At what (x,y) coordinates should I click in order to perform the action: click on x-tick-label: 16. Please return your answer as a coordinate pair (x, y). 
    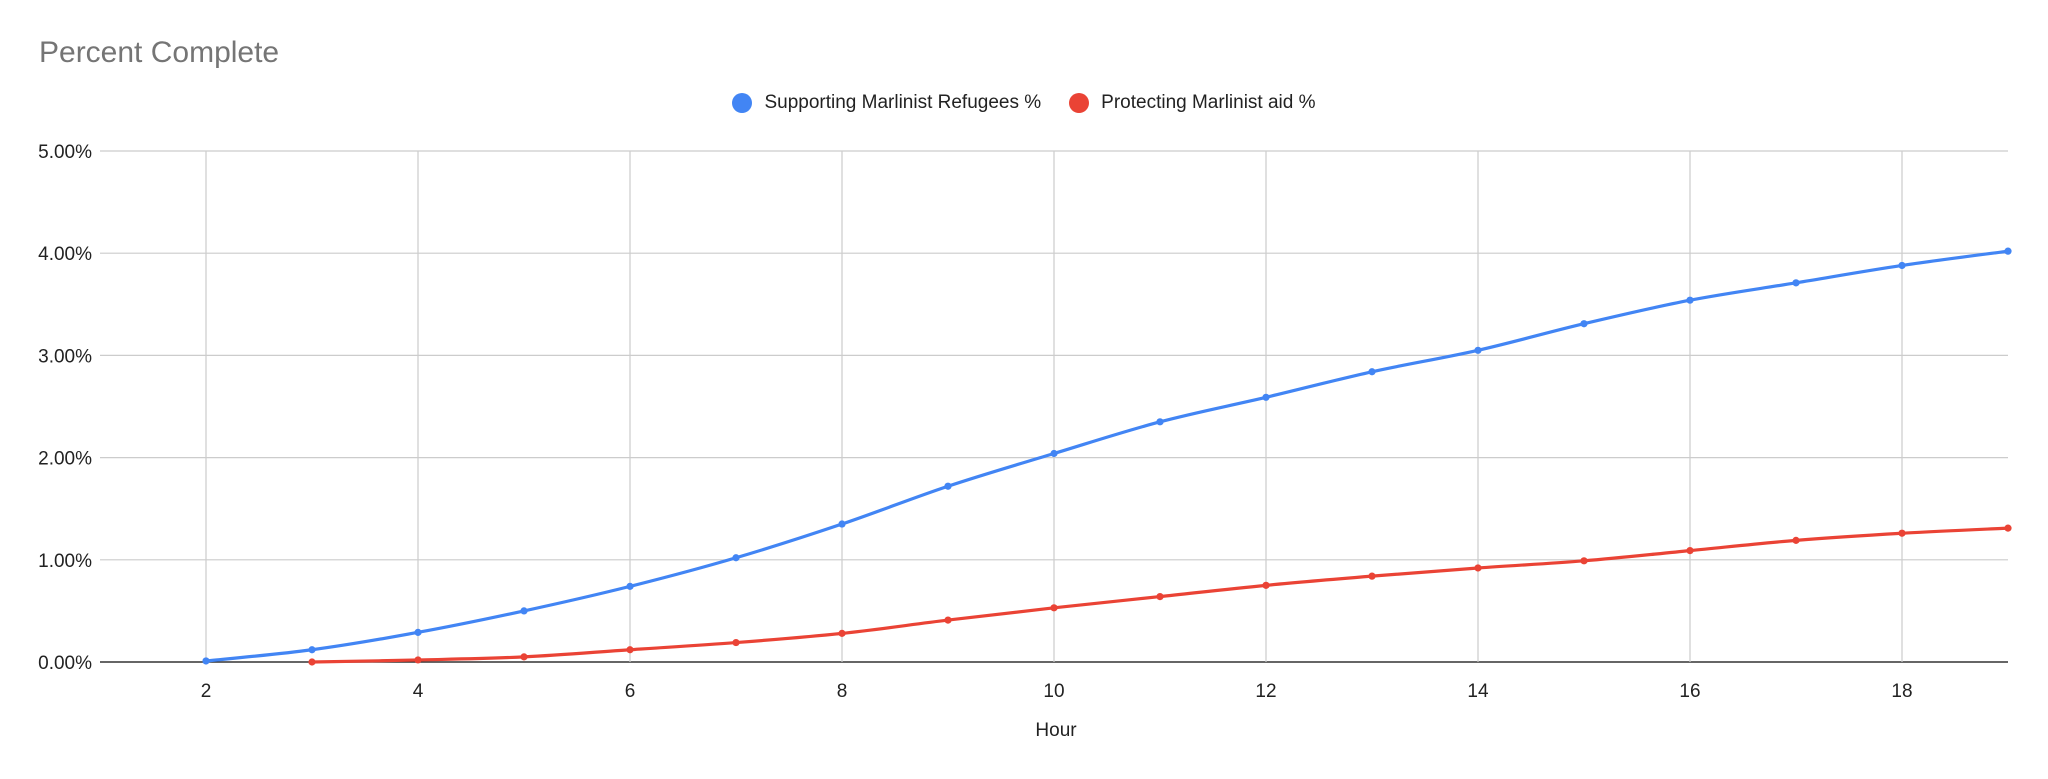
    Looking at the image, I should click on (1689, 691).